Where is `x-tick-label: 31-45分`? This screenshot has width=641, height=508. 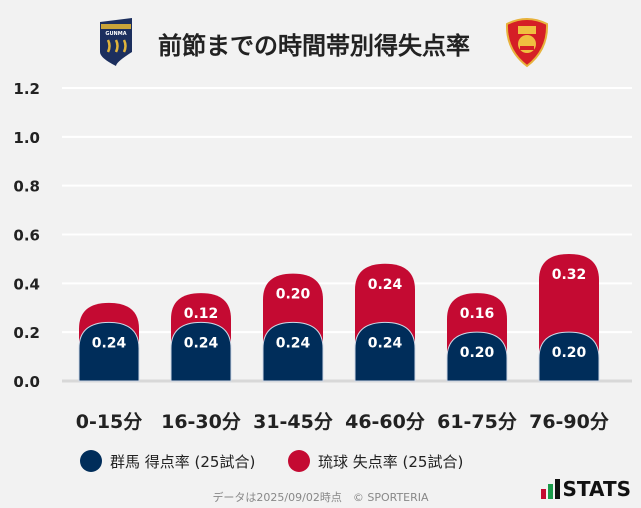 x-tick-label: 31-45分 is located at coordinates (293, 422).